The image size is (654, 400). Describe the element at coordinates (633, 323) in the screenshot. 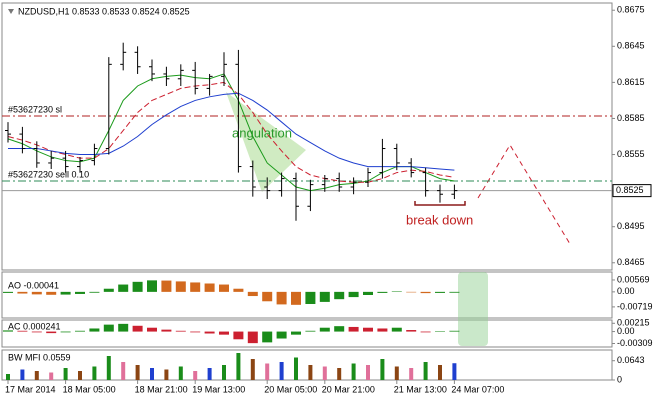

I see `y-tick-label: 0.00215` at that location.